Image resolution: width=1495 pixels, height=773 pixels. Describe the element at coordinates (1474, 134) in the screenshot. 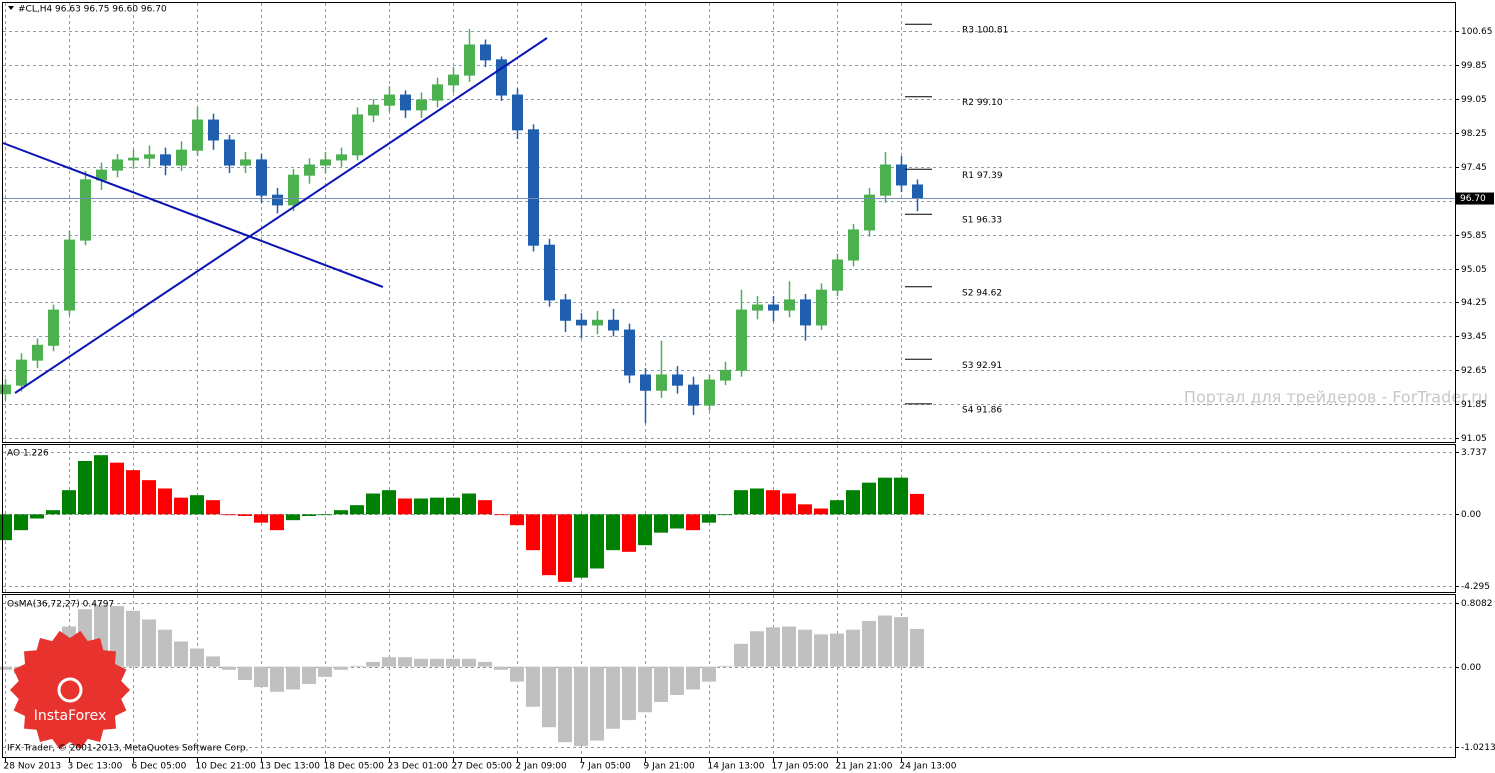

I see `y-tick-label: 98.25` at that location.